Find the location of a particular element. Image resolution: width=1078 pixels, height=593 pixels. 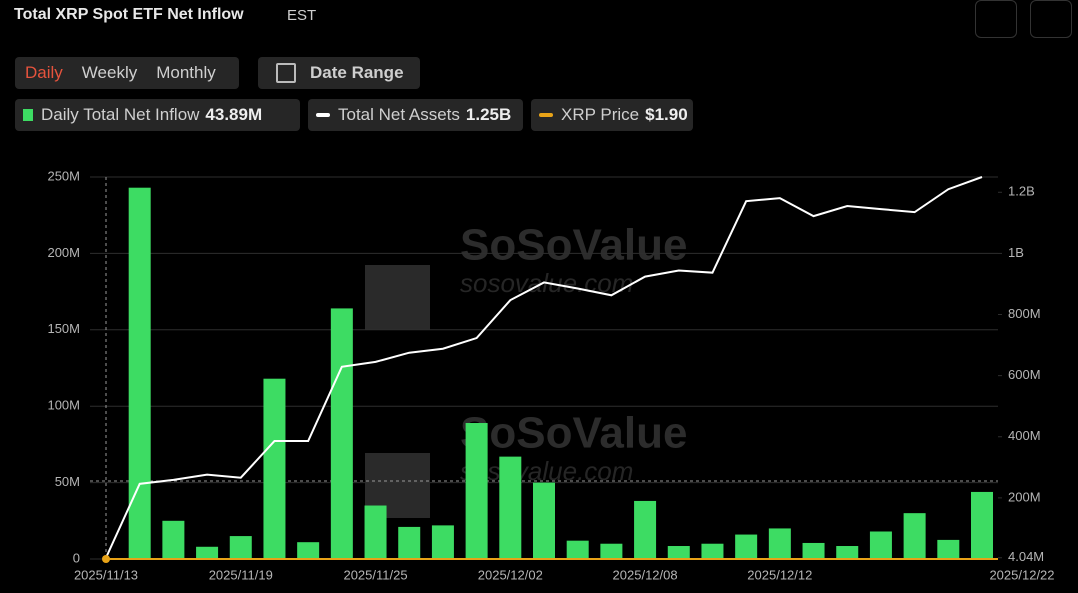

tab: Monthly is located at coordinates (186, 72).